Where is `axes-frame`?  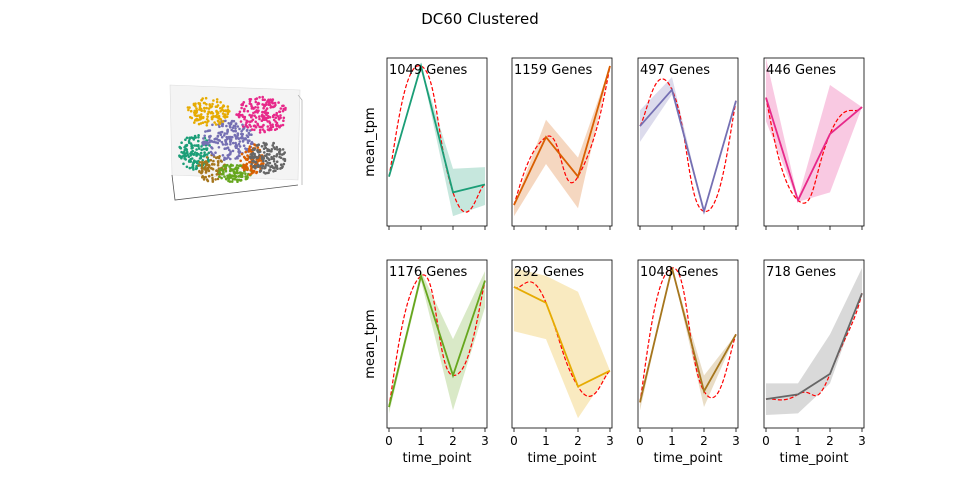
axes-frame is located at coordinates (437, 142).